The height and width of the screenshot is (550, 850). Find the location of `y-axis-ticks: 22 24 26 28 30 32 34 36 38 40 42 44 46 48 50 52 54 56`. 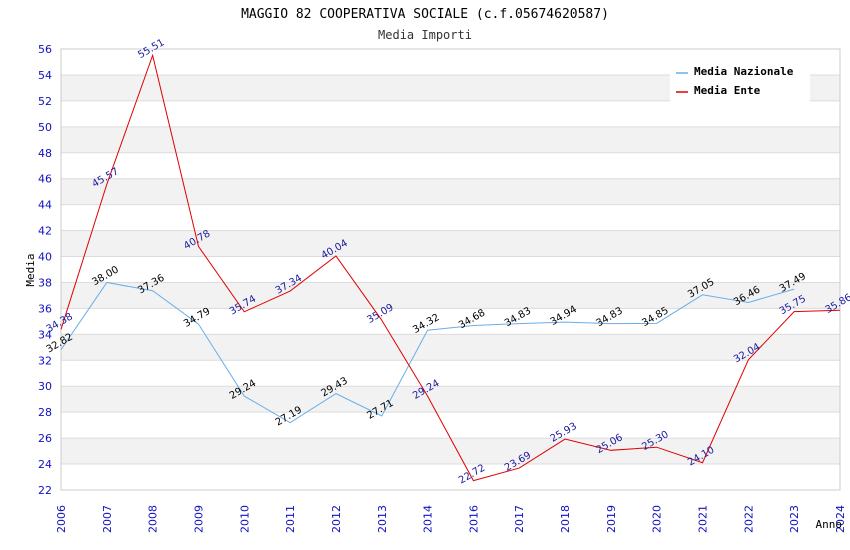

y-axis-ticks: 22 24 26 28 30 32 34 36 38 40 42 44 46 48 50 52 54 56 is located at coordinates (45, 270).